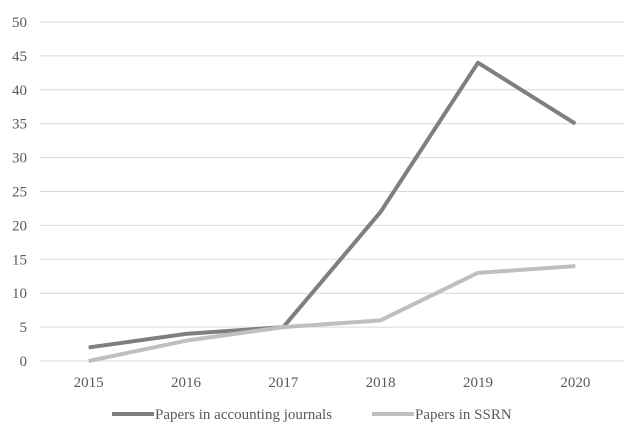 The width and height of the screenshot is (631, 433). Describe the element at coordinates (19, 260) in the screenshot. I see `y-tick-label: 15` at that location.